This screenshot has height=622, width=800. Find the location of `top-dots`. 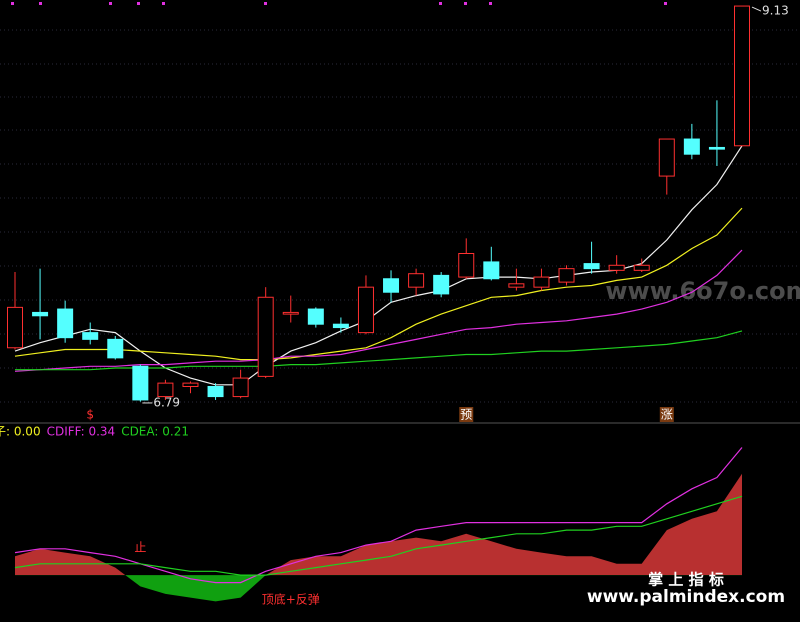

top-dots is located at coordinates (339, 3).